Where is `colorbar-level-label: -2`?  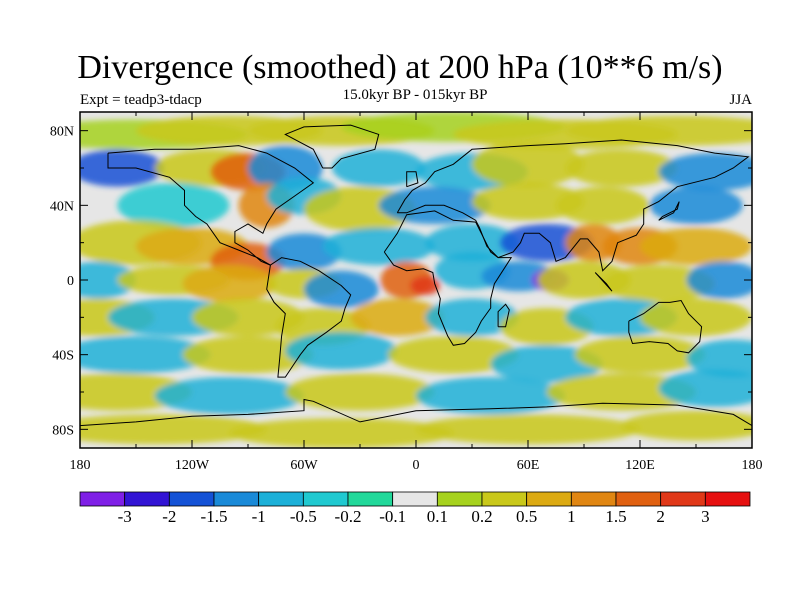 colorbar-level-label: -2 is located at coordinates (169, 516).